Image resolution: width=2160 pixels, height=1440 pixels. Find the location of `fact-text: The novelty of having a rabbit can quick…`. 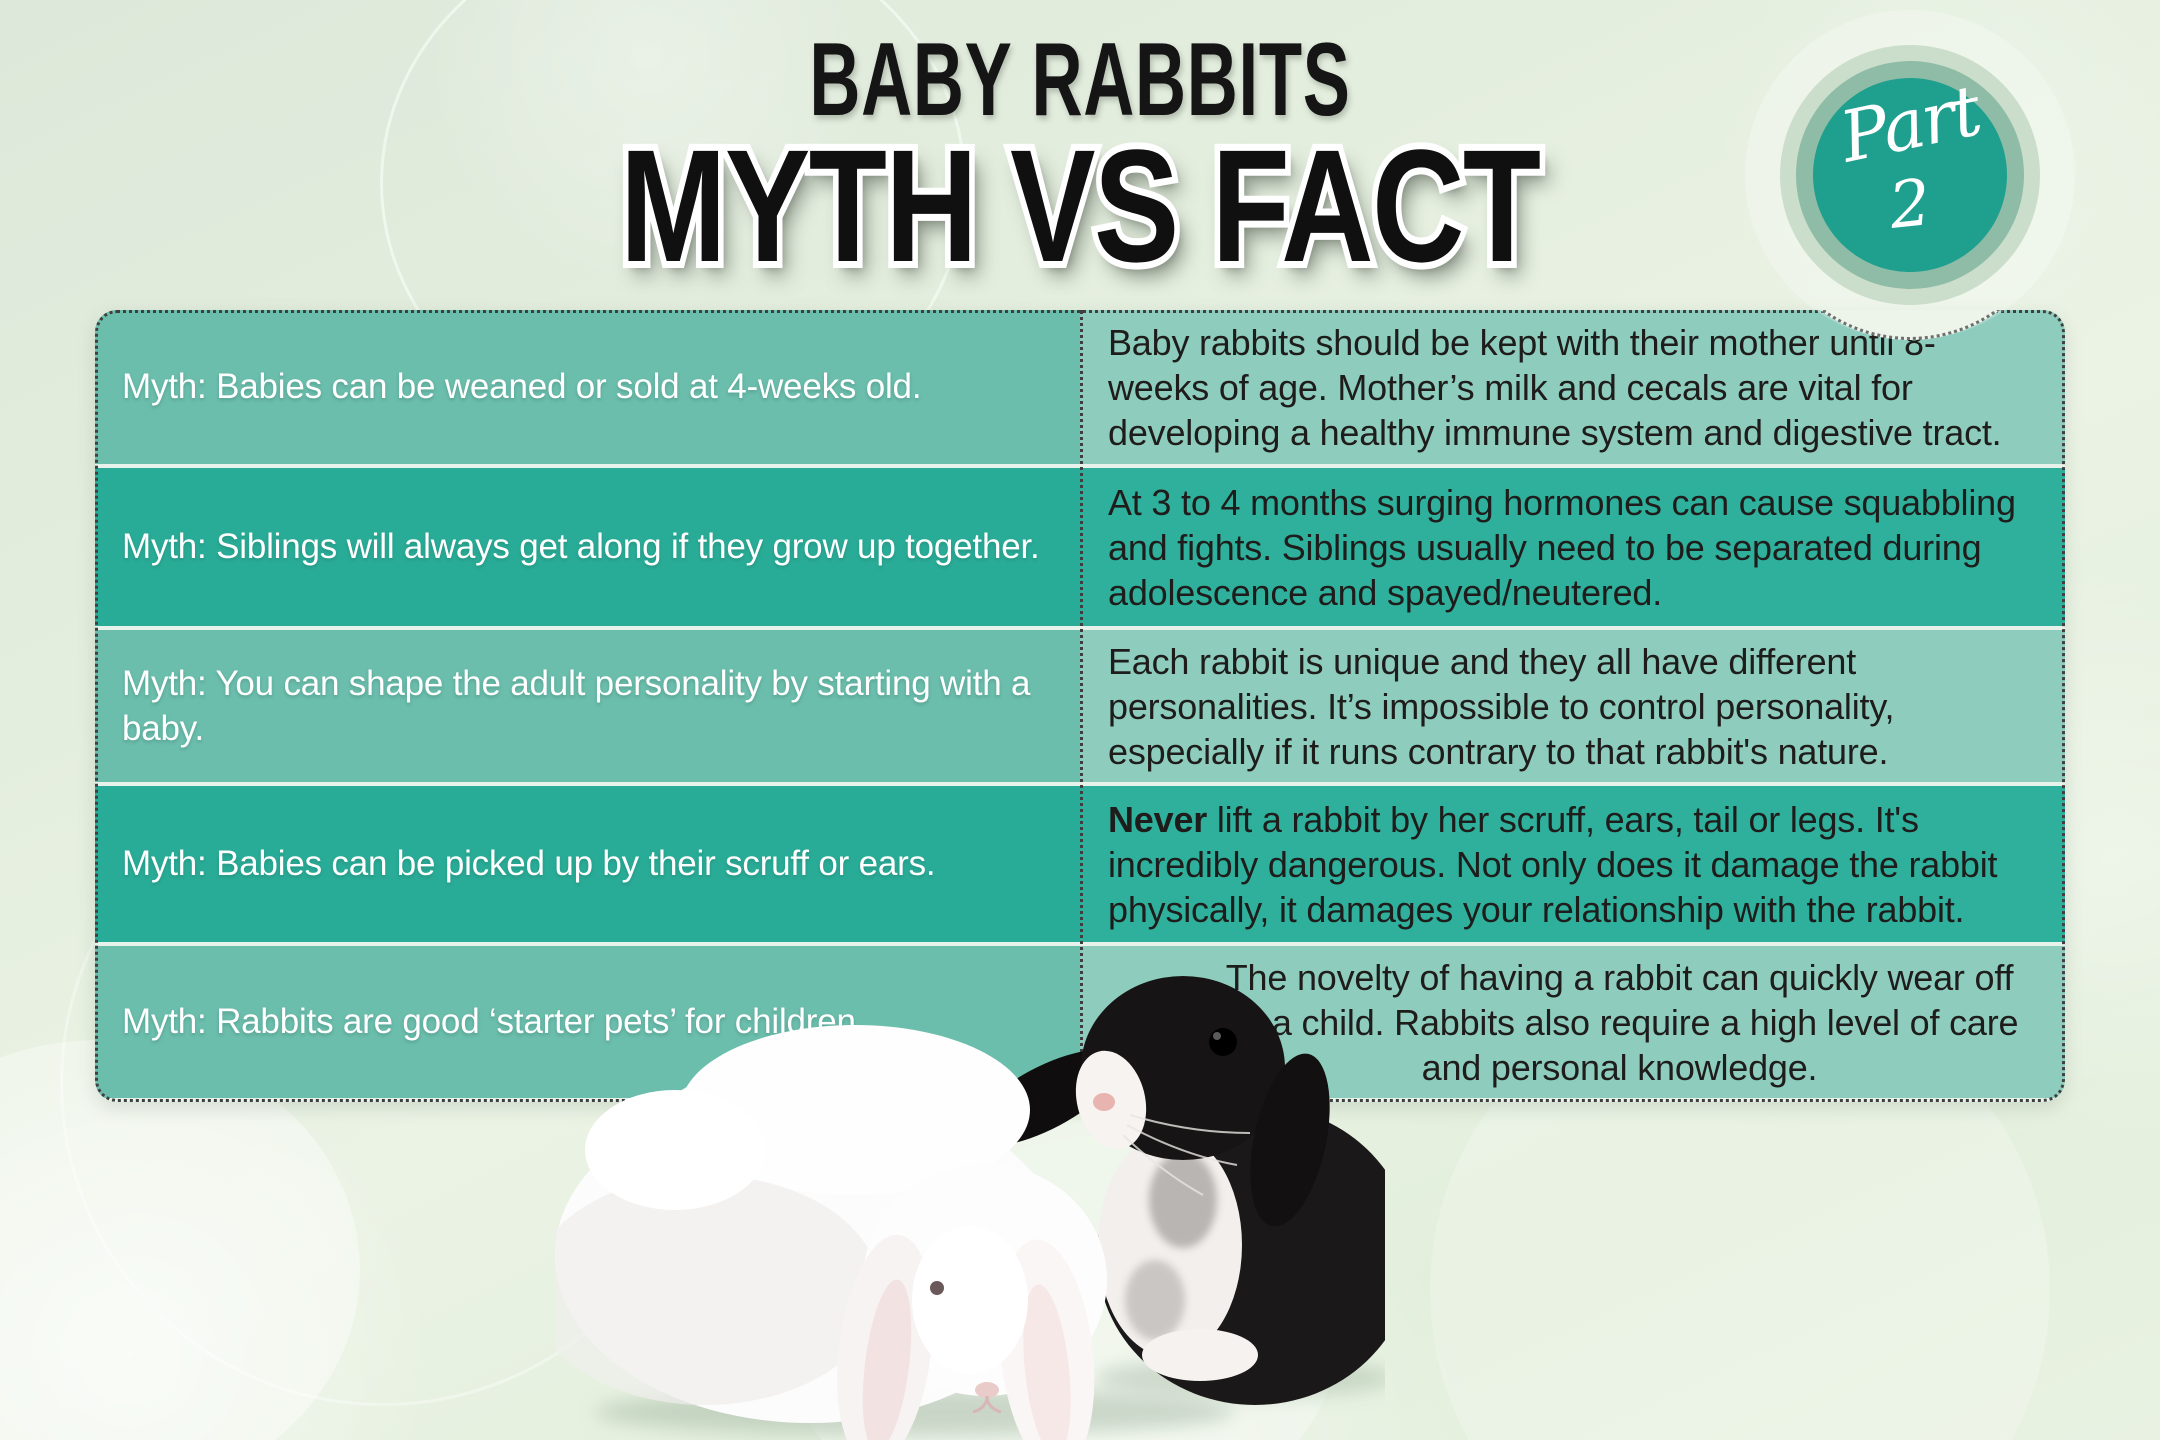

fact-text: The novelty of having a rabbit can quick… is located at coordinates (1619, 1022).